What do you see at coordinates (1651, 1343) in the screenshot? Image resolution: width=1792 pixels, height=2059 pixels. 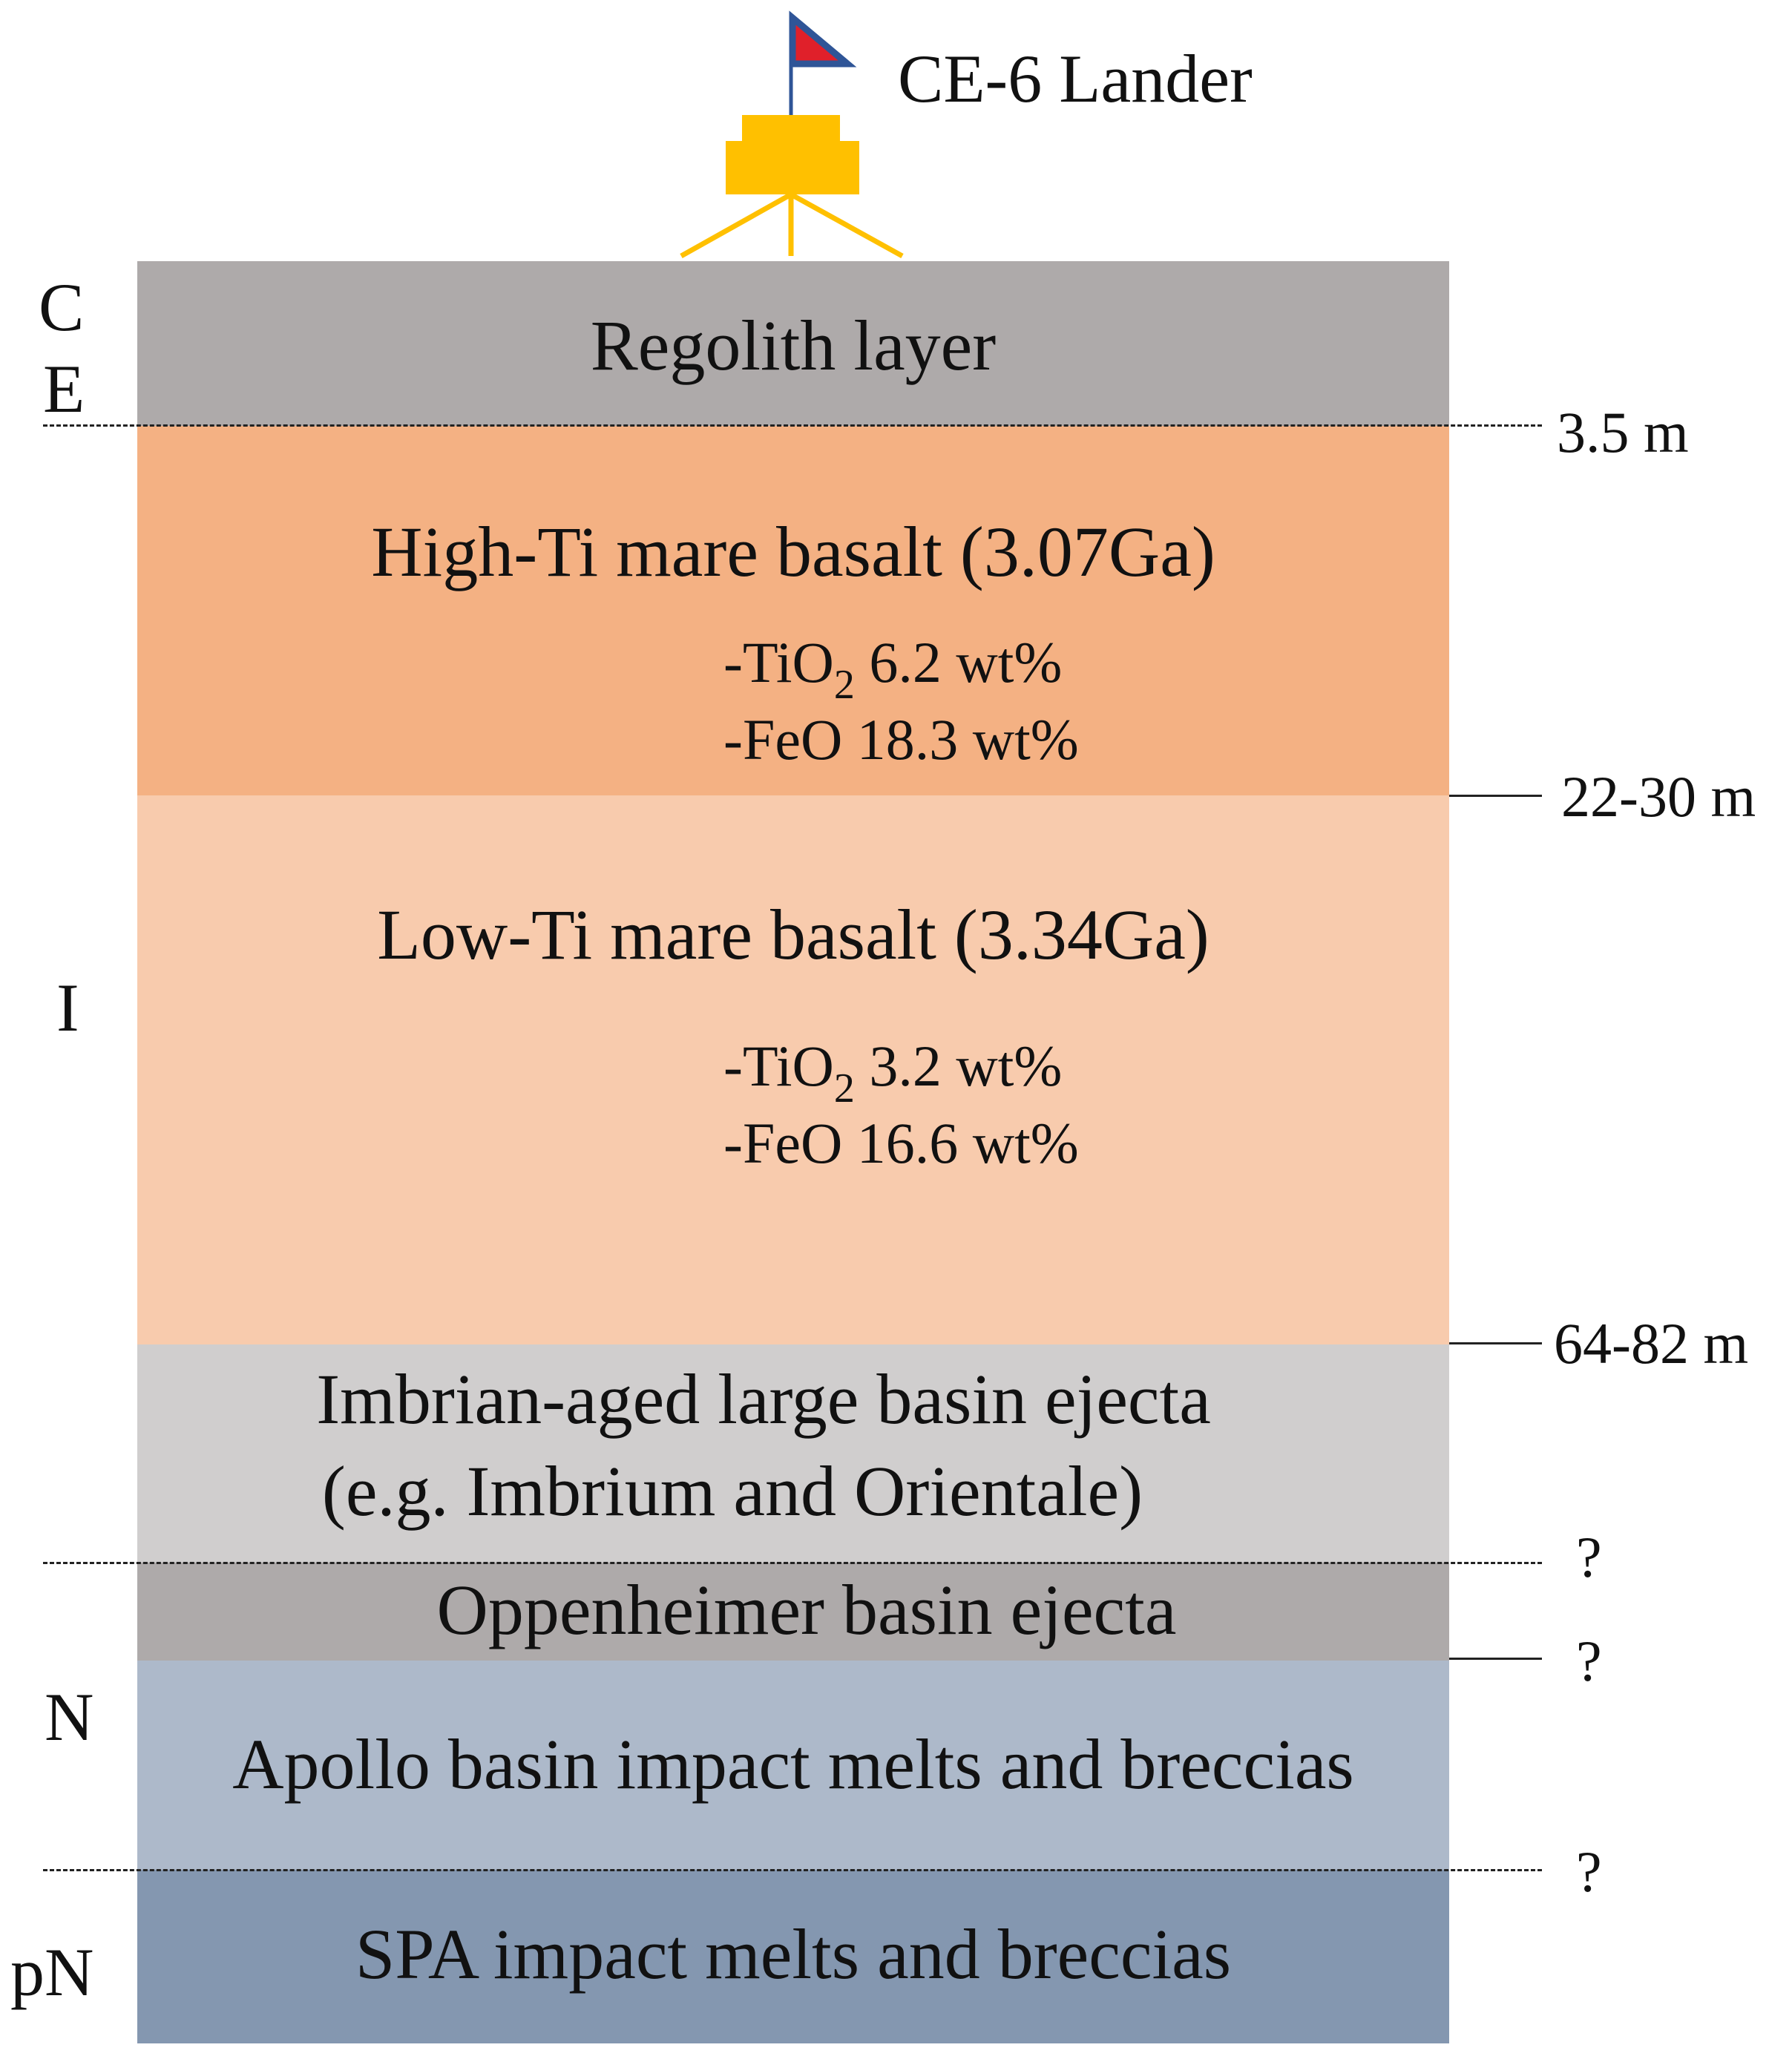 I see `depth-label-low-ti: 64-82 m` at bounding box center [1651, 1343].